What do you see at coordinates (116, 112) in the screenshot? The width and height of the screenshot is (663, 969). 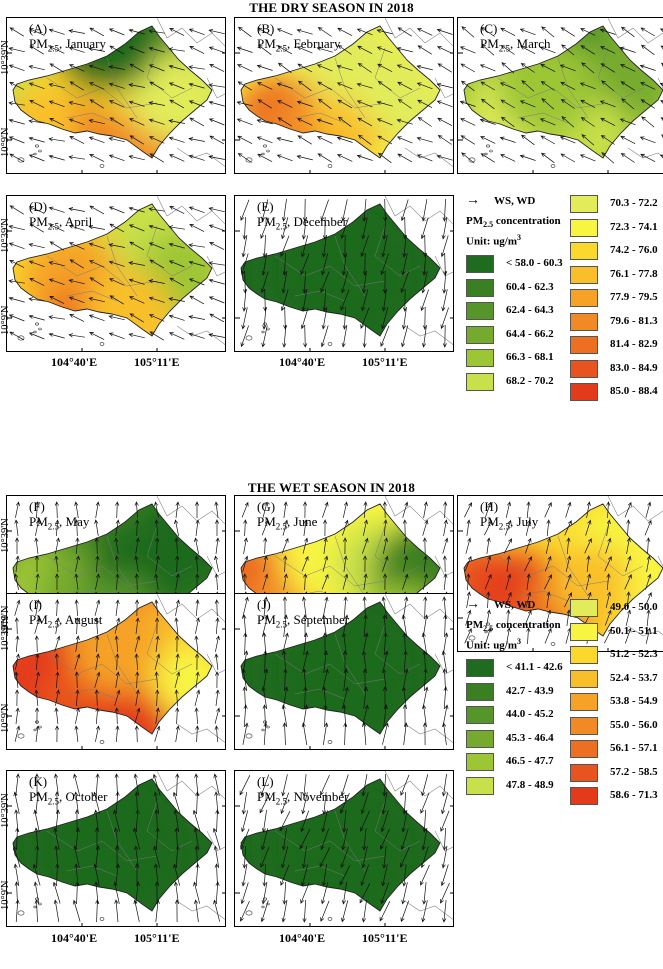 I see `frame-ticks` at bounding box center [116, 112].